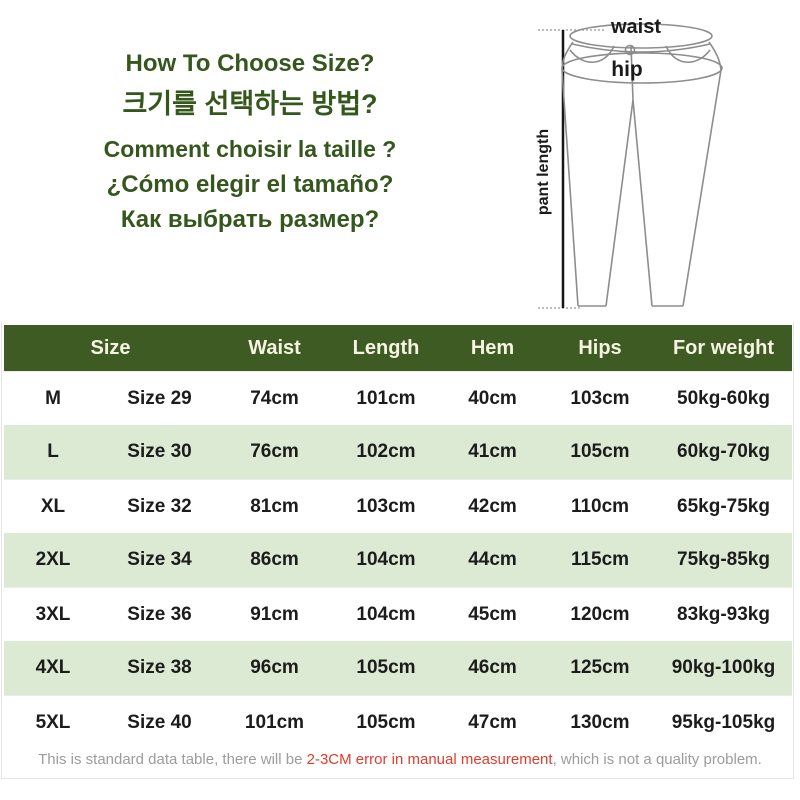 Image resolution: width=800 pixels, height=800 pixels. I want to click on cell-size-num: Size 34, so click(159, 559).